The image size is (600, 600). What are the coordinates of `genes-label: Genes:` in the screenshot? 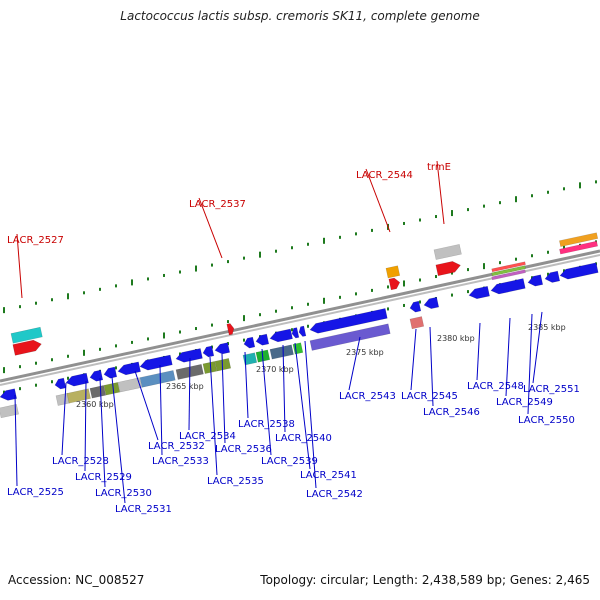 It's located at (530, 580).